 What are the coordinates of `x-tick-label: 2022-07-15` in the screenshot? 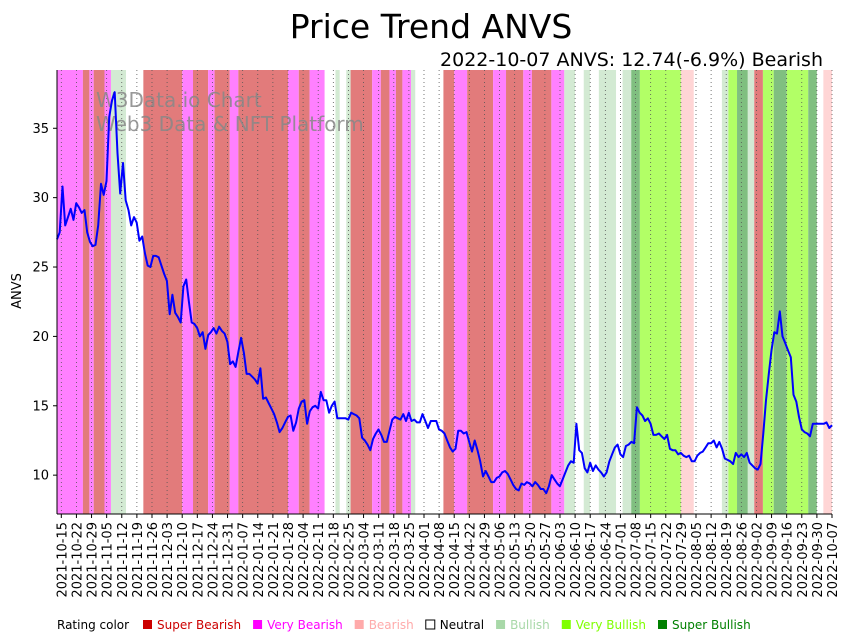 It's located at (652, 560).